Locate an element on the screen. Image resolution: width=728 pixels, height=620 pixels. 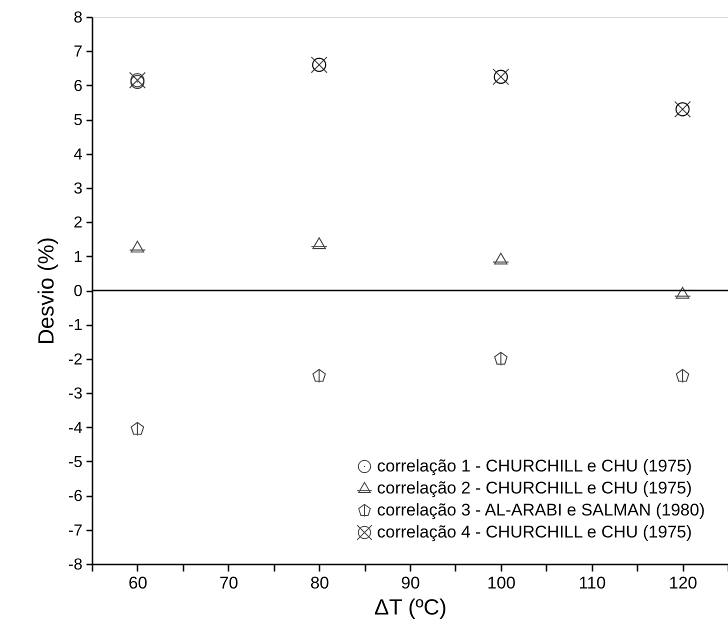
y-tick-label: -5 is located at coordinates (75, 462).